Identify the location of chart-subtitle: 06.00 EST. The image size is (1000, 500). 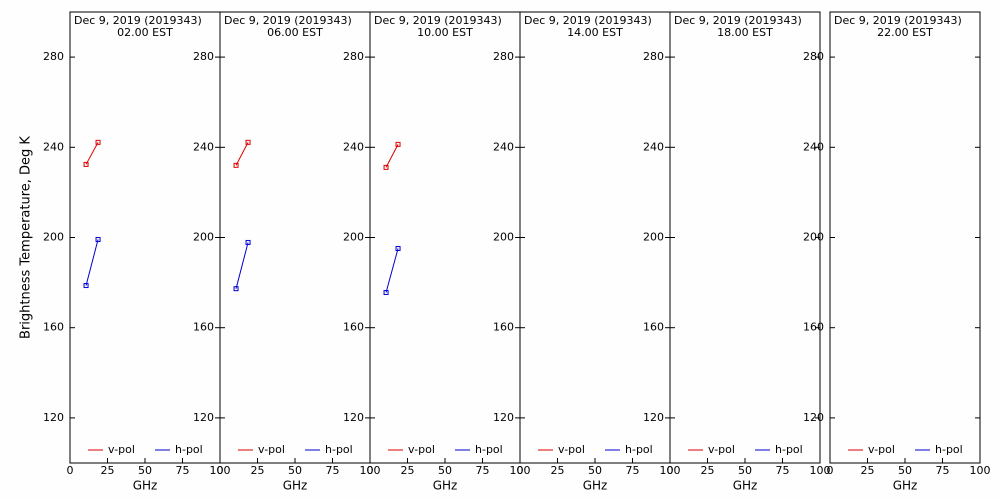
(295, 32).